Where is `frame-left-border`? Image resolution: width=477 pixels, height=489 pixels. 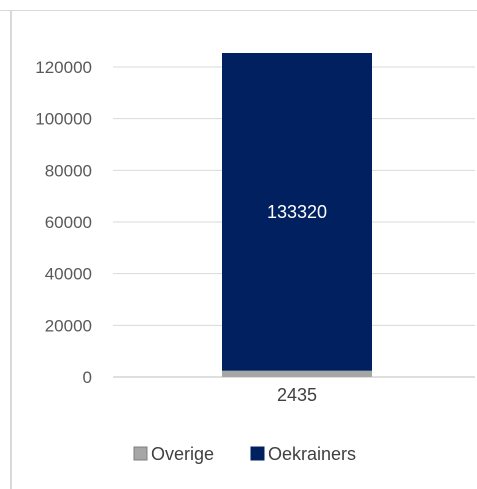 frame-left-border is located at coordinates (11, 249).